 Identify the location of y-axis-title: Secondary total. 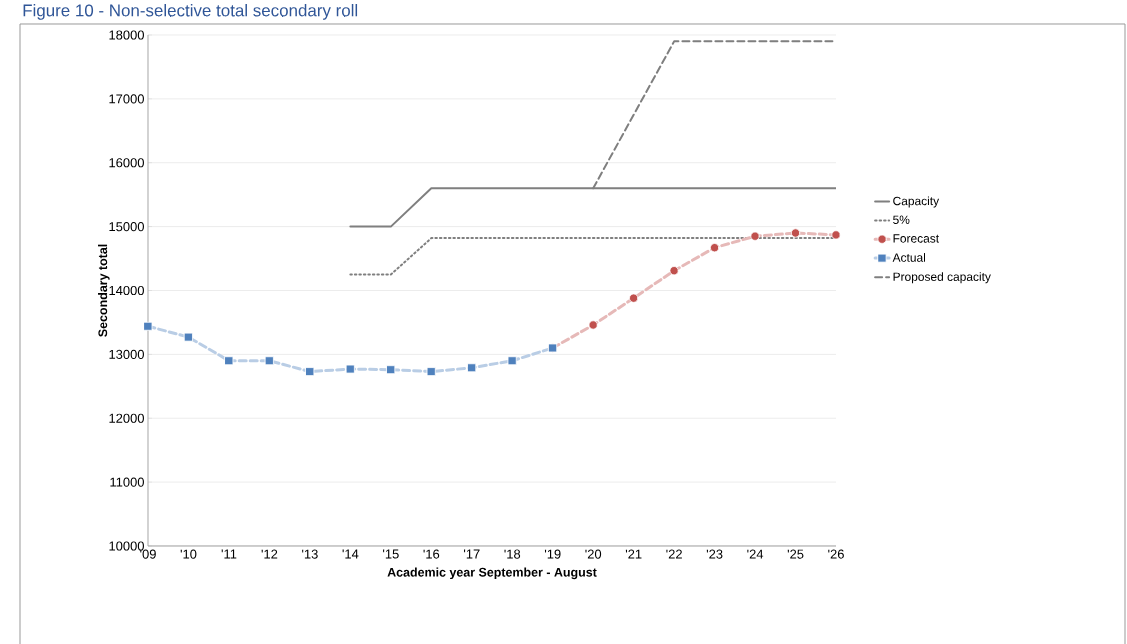
(104, 290).